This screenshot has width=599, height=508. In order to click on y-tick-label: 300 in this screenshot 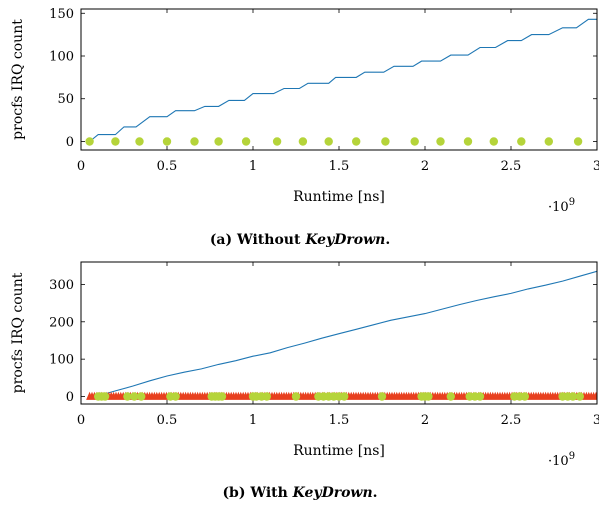, I will do `click(61, 285)`.